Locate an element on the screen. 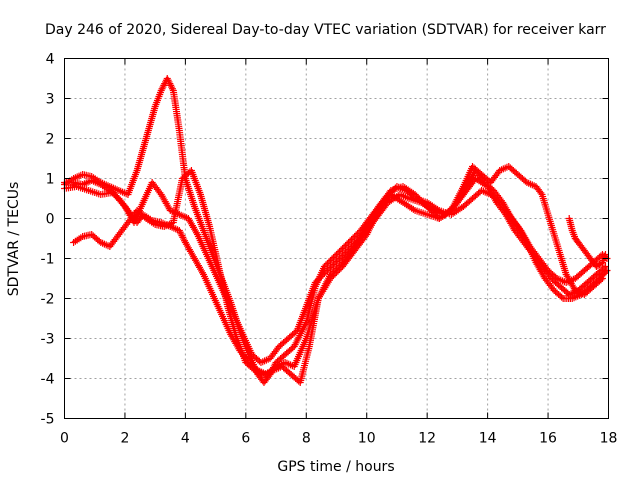 Image resolution: width=640 pixels, height=480 pixels. y-tick-label: 4 is located at coordinates (50, 60).